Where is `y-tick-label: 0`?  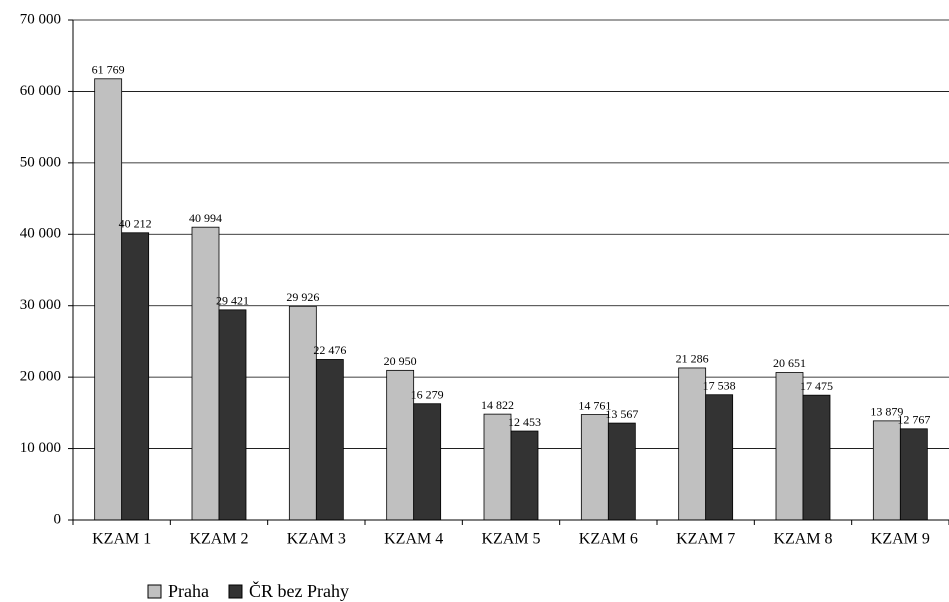 y-tick-label: 0 is located at coordinates (58, 519).